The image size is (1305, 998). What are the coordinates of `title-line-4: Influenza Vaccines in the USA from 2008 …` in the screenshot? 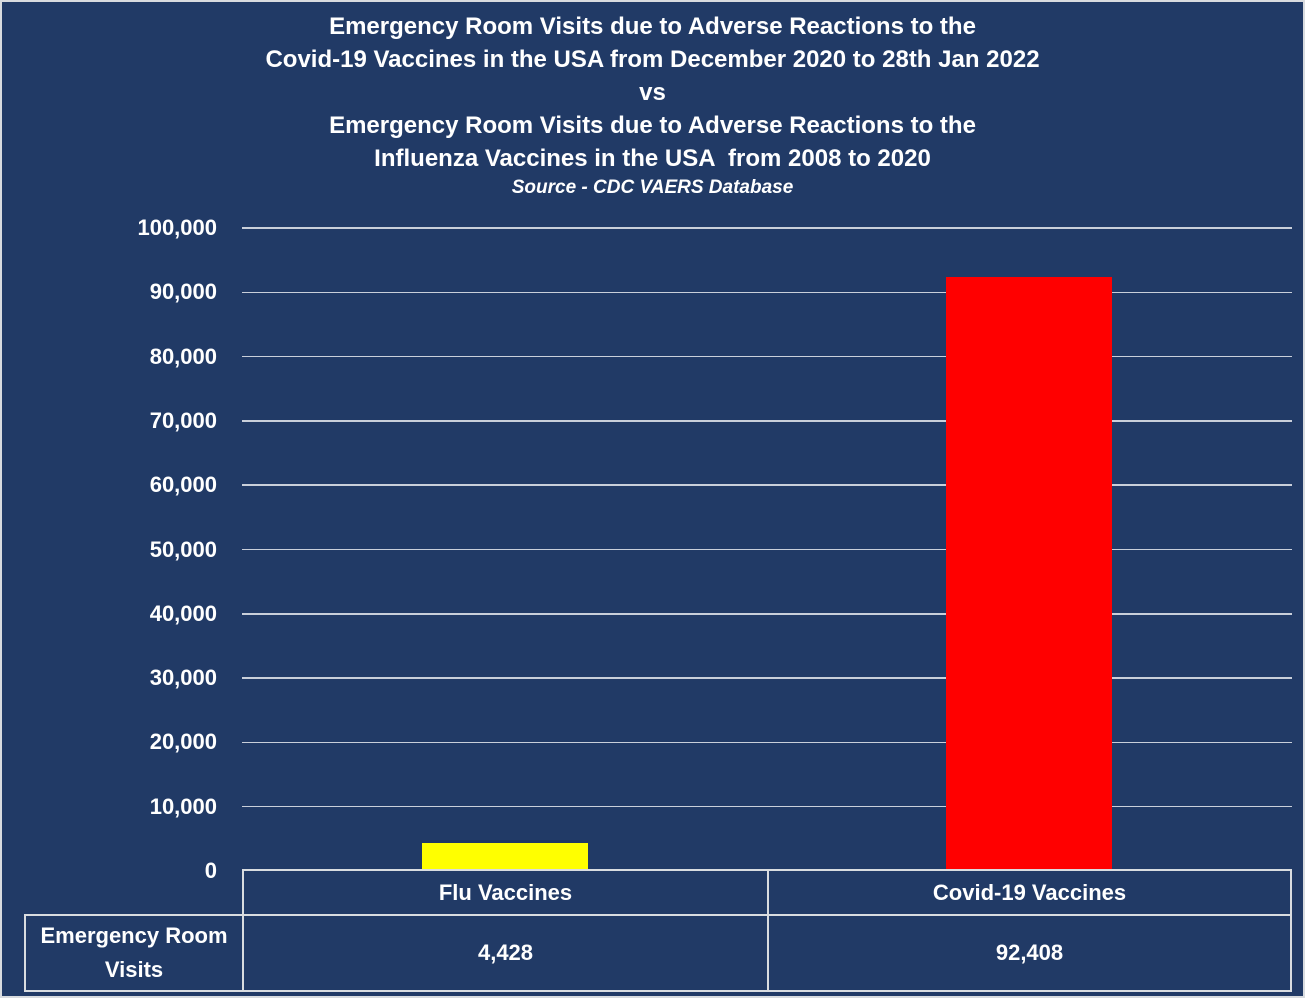 It's located at (652, 158).